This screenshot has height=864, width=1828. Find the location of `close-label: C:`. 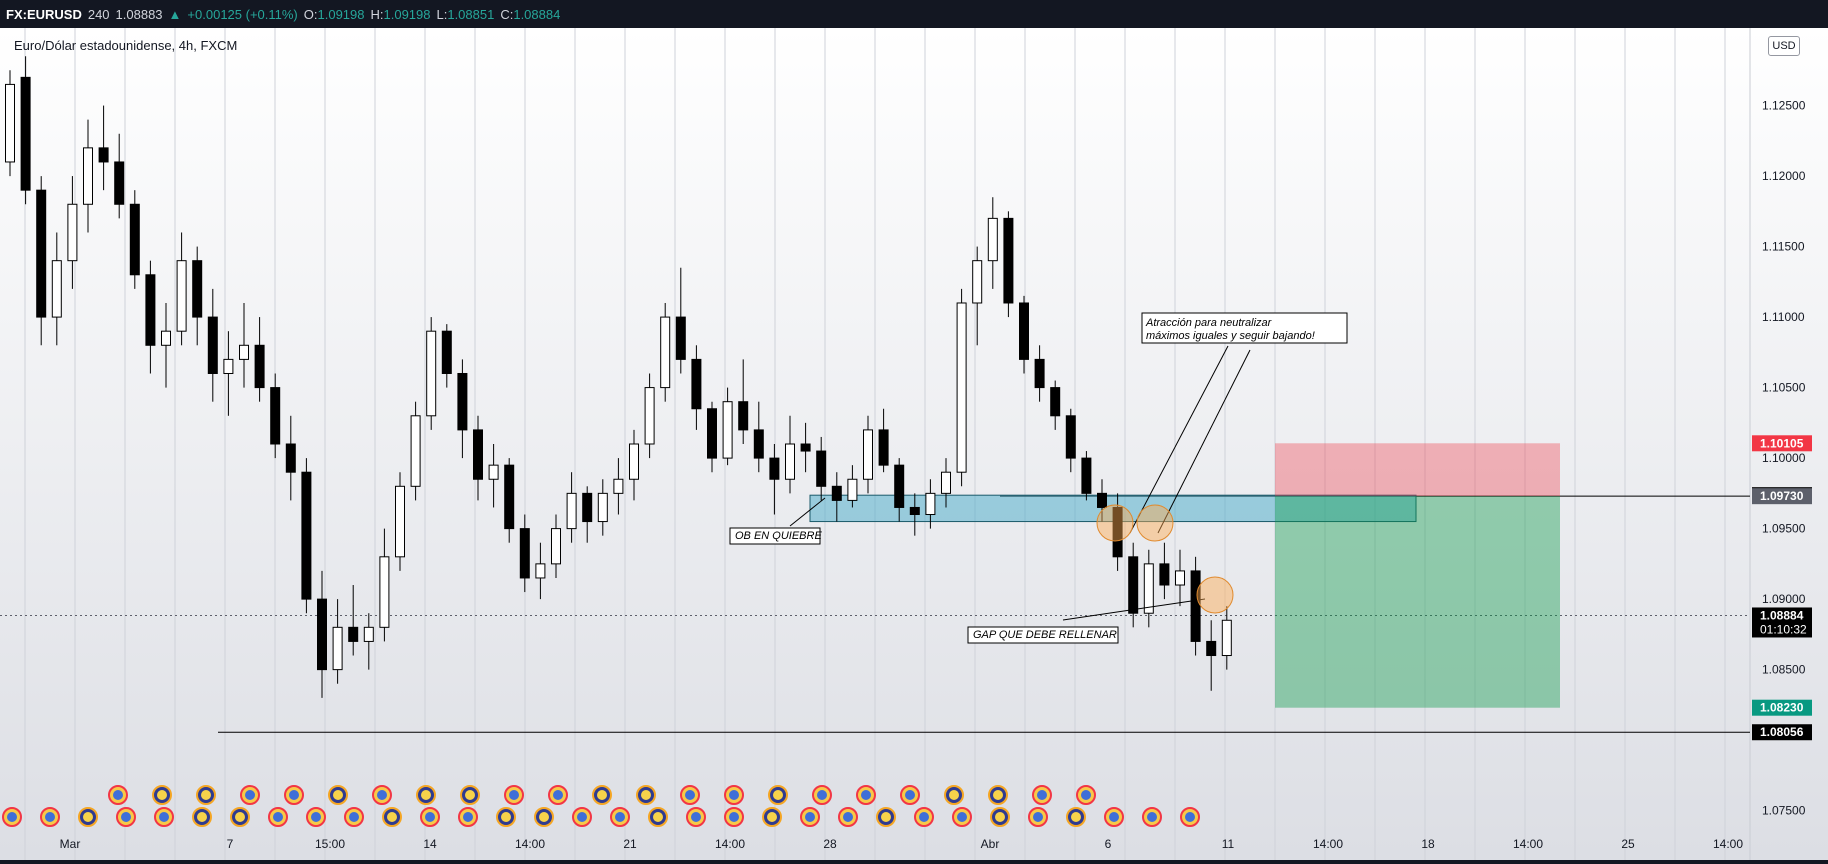

close-label: C: is located at coordinates (507, 14).